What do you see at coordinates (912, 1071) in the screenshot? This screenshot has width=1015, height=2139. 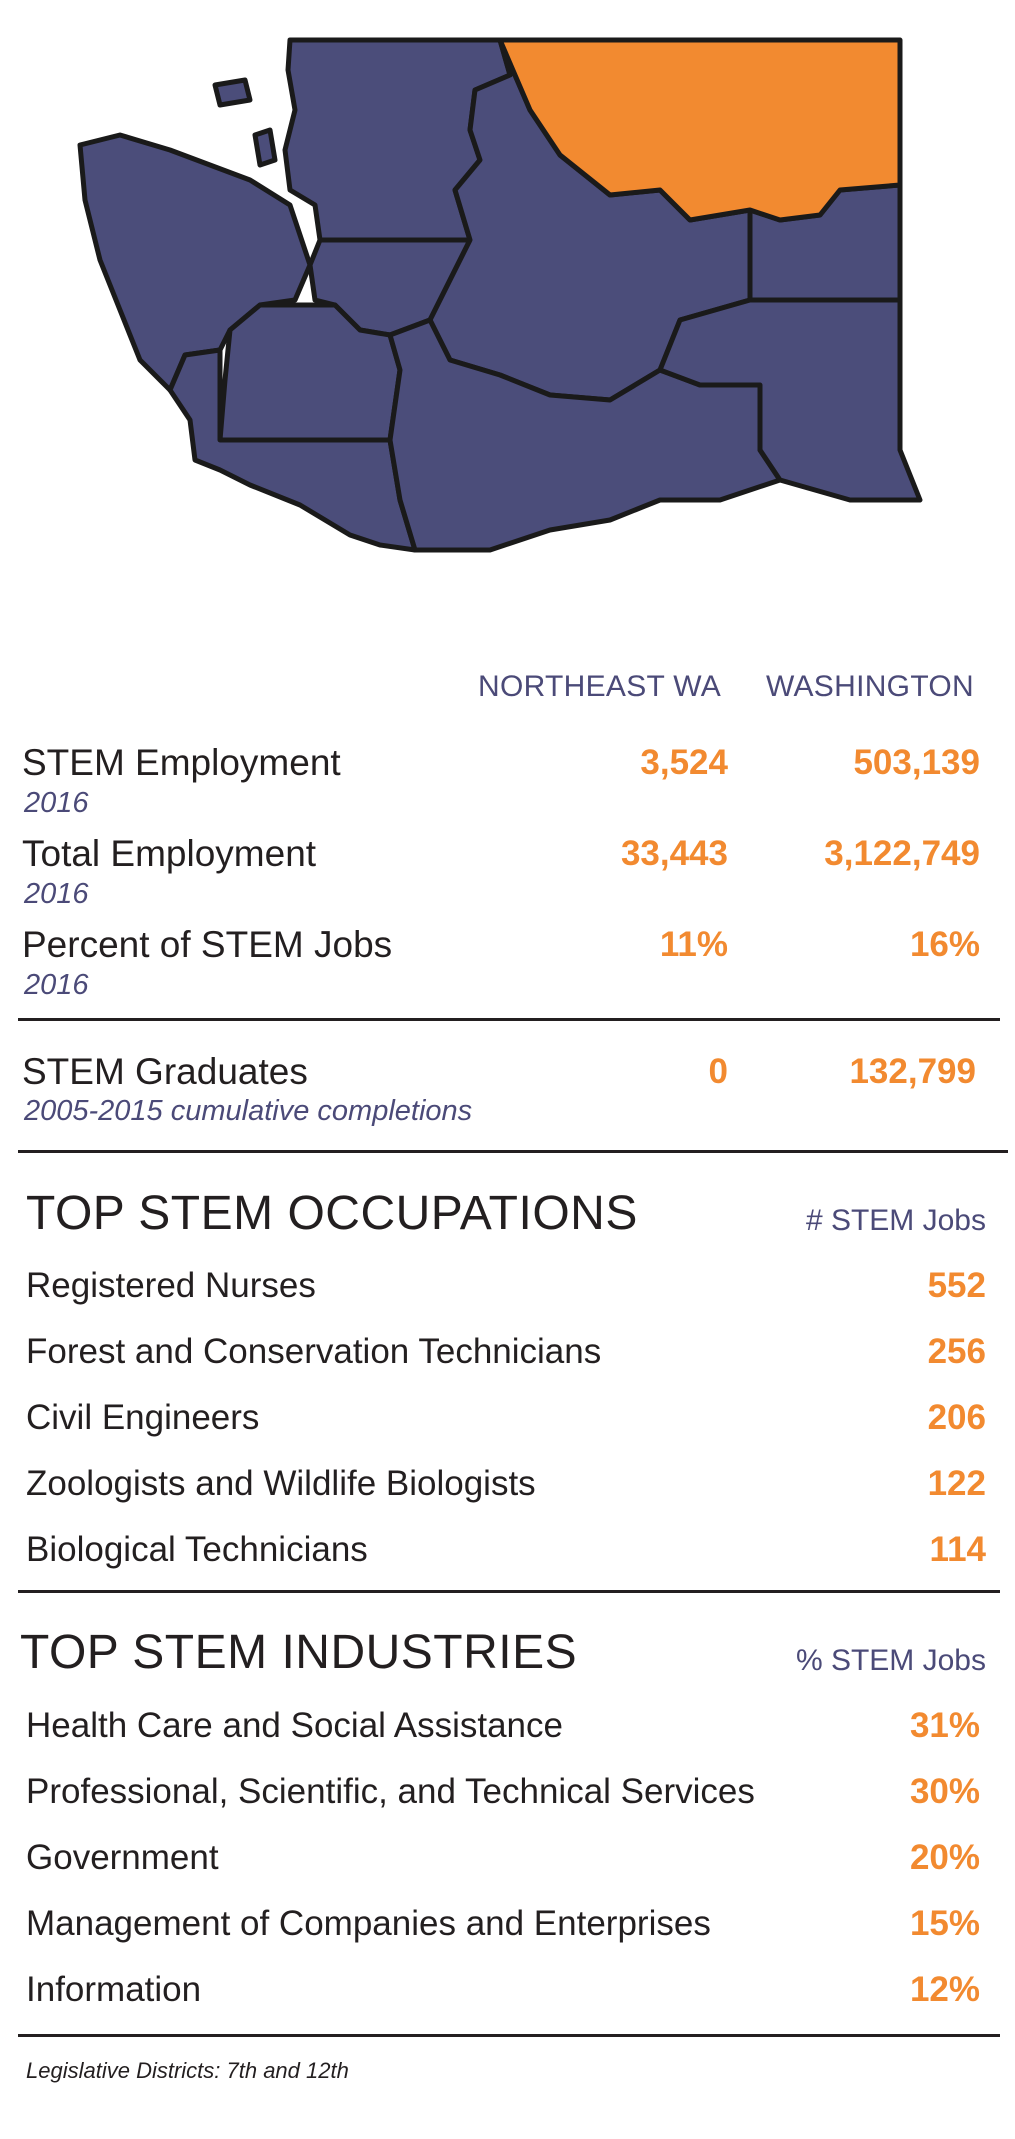 I see `stat-state-value: 132,799` at bounding box center [912, 1071].